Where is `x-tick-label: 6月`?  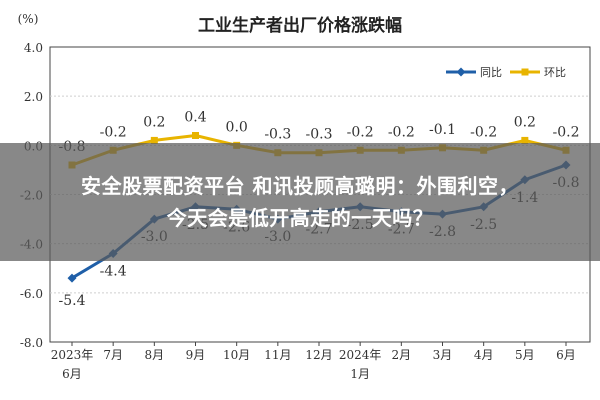
x-tick-label: 6月 is located at coordinates (566, 355).